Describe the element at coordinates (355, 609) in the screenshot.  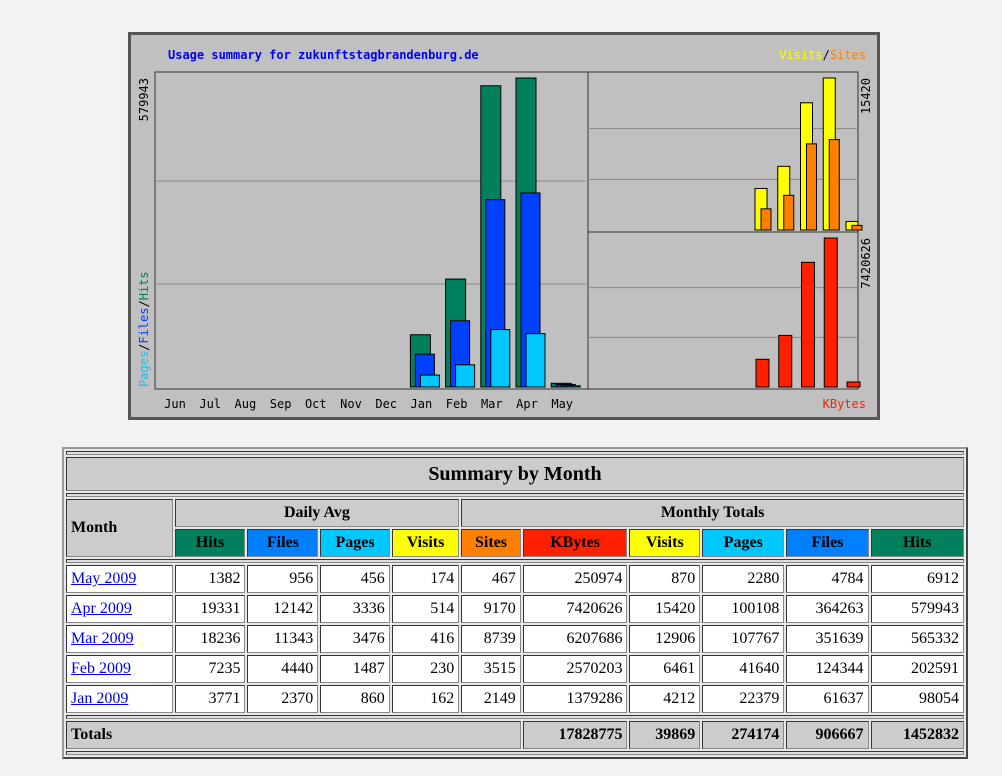
I see `value-cell: 3336` at that location.